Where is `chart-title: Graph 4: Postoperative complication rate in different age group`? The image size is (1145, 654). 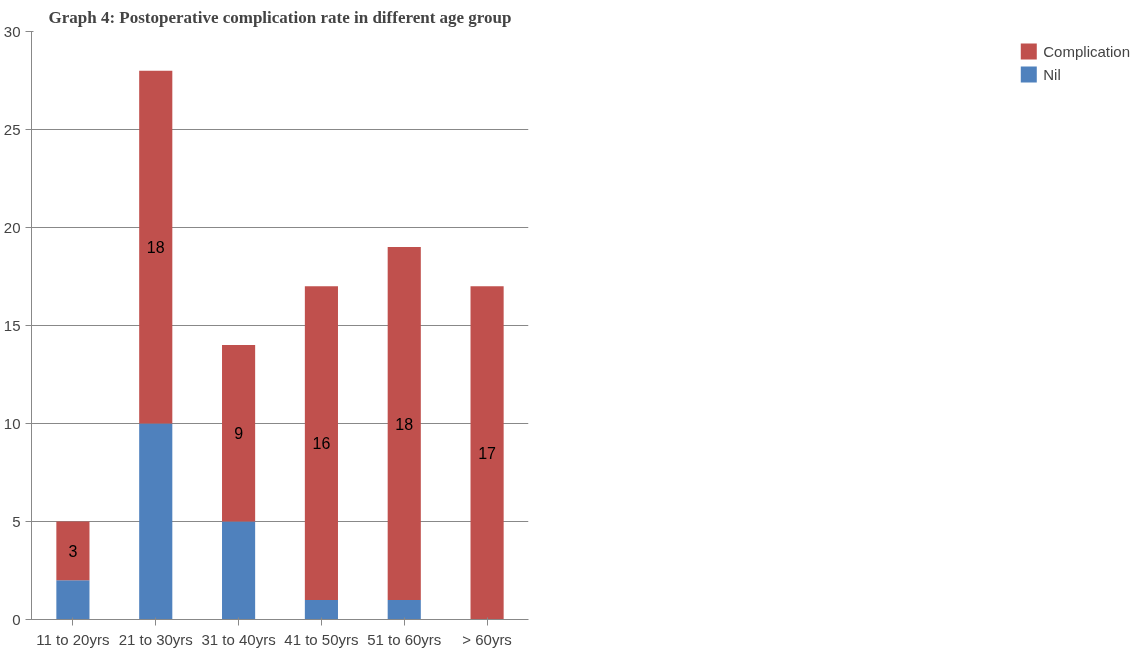 chart-title: Graph 4: Postoperative complication rate in different age group is located at coordinates (280, 17).